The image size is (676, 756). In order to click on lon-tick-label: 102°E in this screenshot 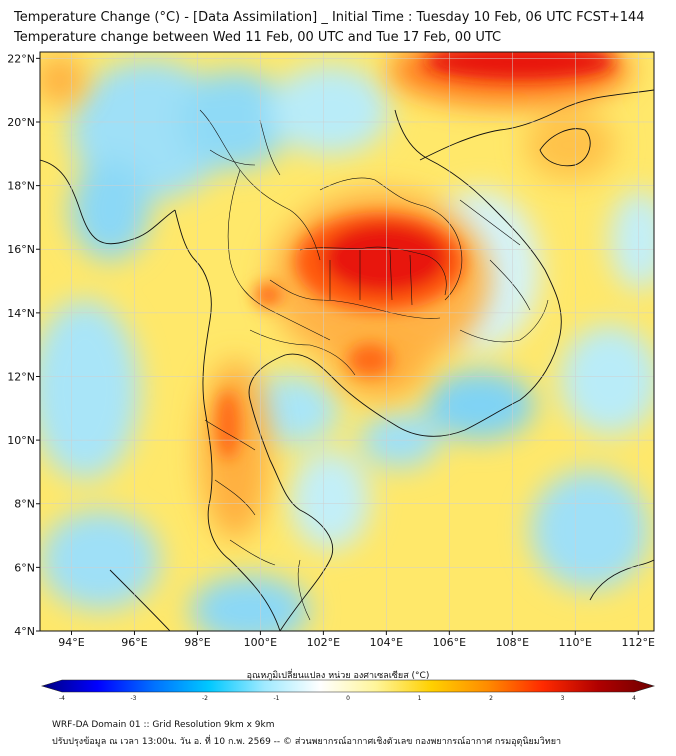, I will do `click(323, 642)`.